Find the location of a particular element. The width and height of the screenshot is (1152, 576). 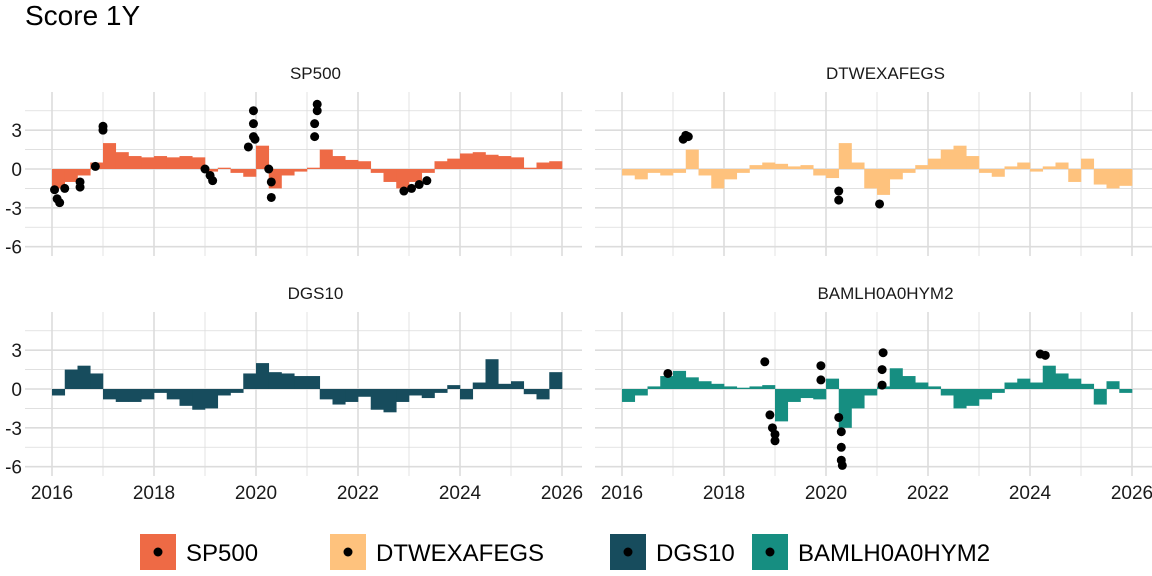

legend-item-dgs10: DGS10 is located at coordinates (672, 552).